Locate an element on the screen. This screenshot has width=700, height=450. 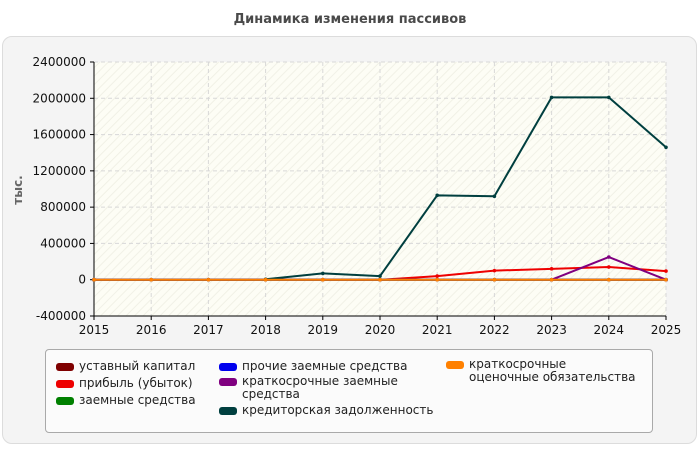
legend-item-prochie-zaemnye: прочие заемные средства is located at coordinates (313, 366).